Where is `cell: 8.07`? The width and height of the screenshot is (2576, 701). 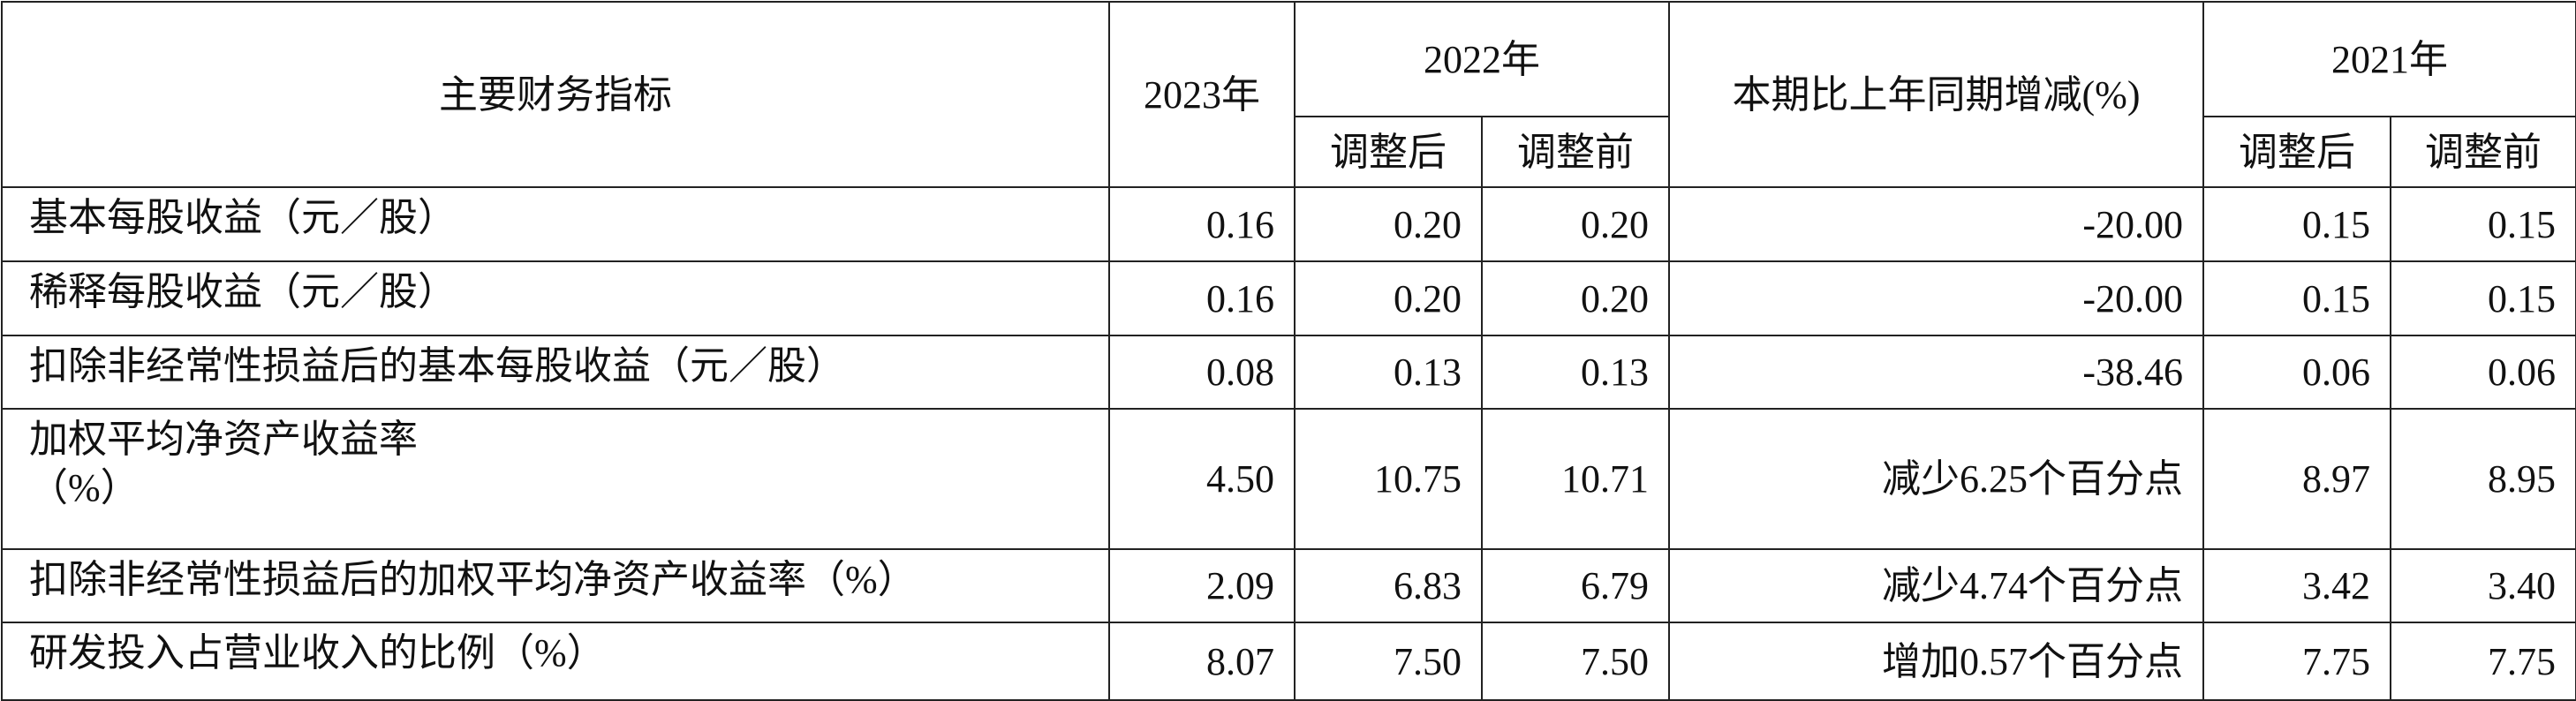
cell: 8.07 is located at coordinates (1202, 661).